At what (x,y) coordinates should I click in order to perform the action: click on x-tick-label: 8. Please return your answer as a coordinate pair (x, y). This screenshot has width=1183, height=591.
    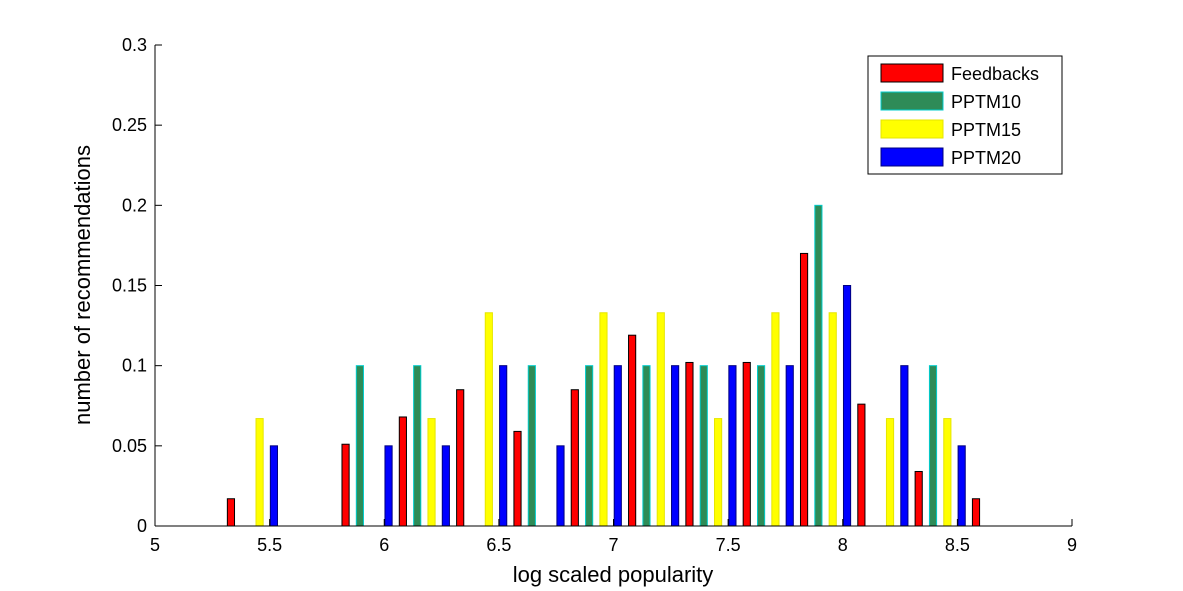
    Looking at the image, I should click on (843, 545).